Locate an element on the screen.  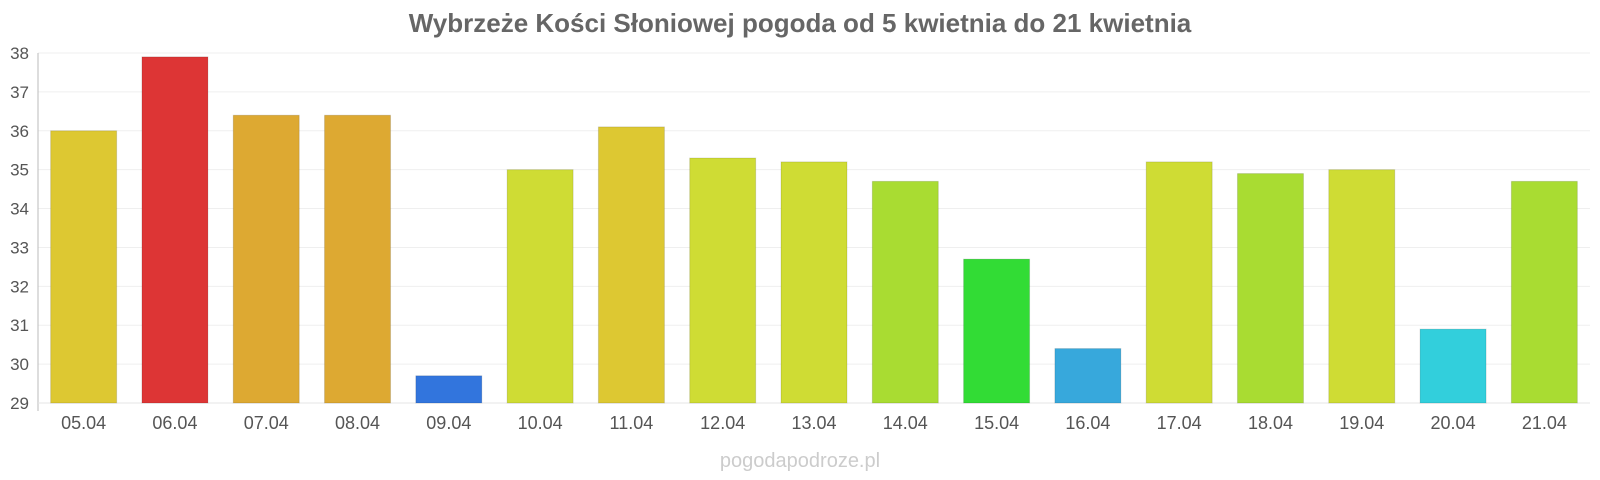
x-tick-label: 10.04 is located at coordinates (540, 423).